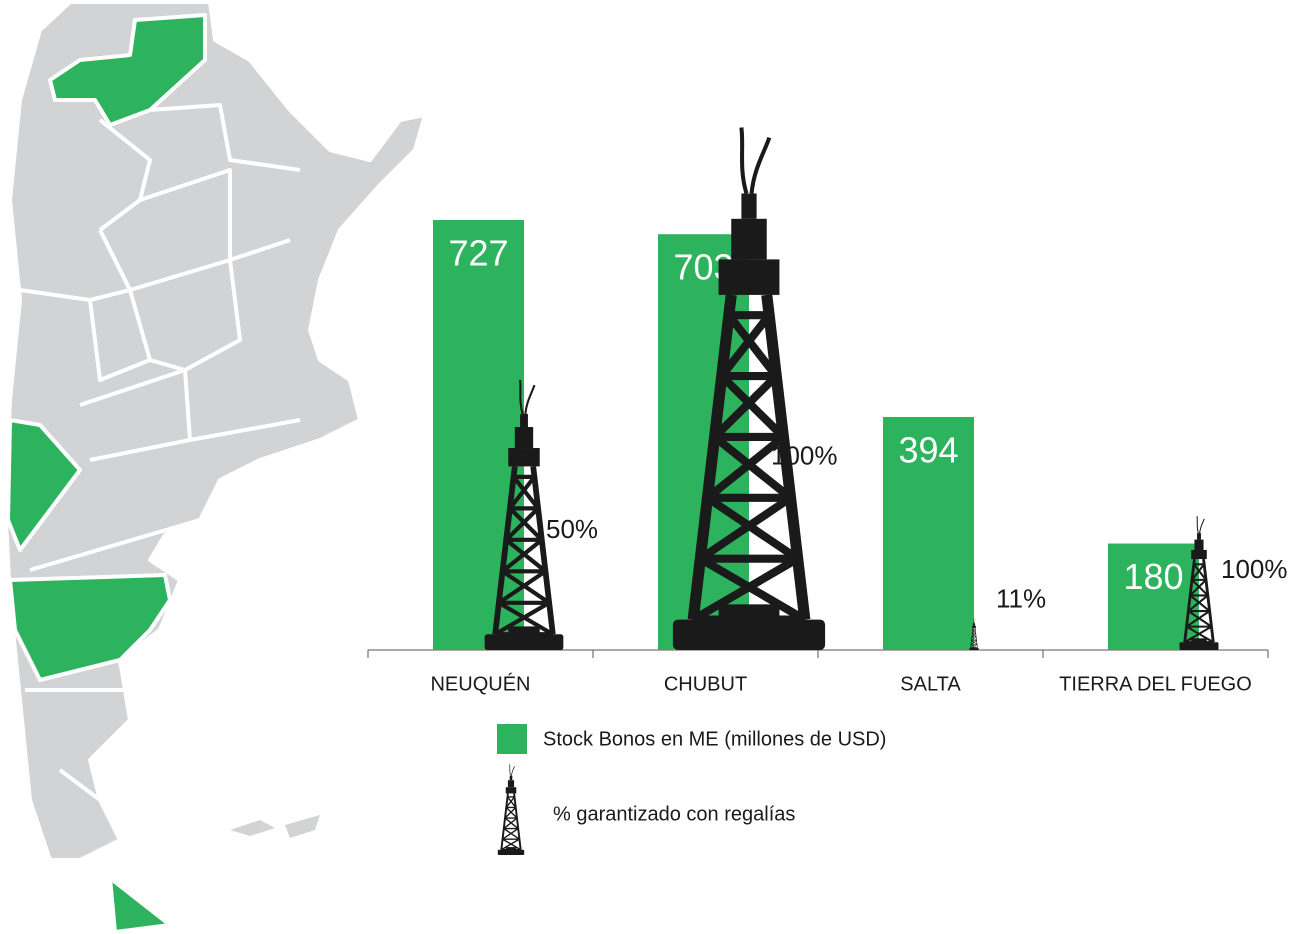 The height and width of the screenshot is (934, 1305). I want to click on bar-value-label: 394, so click(928, 449).